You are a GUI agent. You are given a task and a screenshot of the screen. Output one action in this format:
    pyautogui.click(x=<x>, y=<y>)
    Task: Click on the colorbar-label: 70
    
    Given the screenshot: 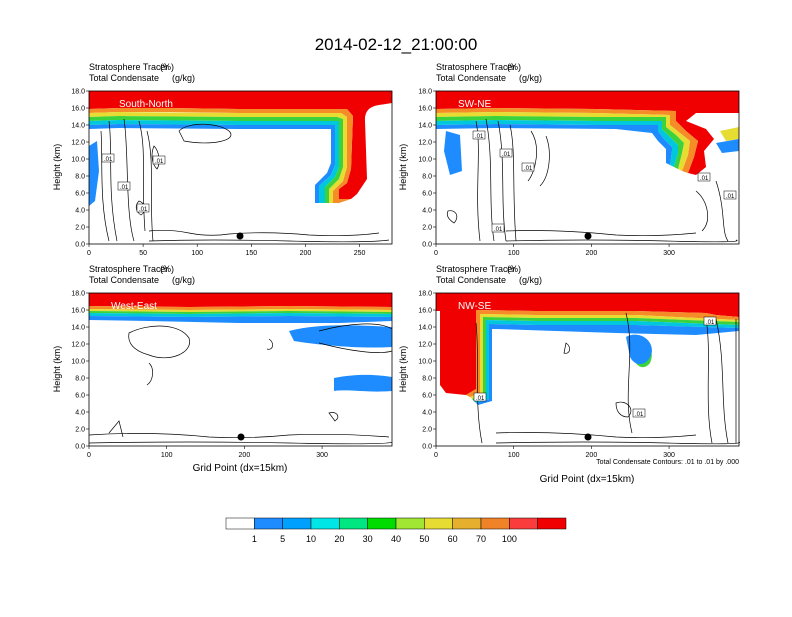 What is the action you would take?
    pyautogui.click(x=481, y=539)
    